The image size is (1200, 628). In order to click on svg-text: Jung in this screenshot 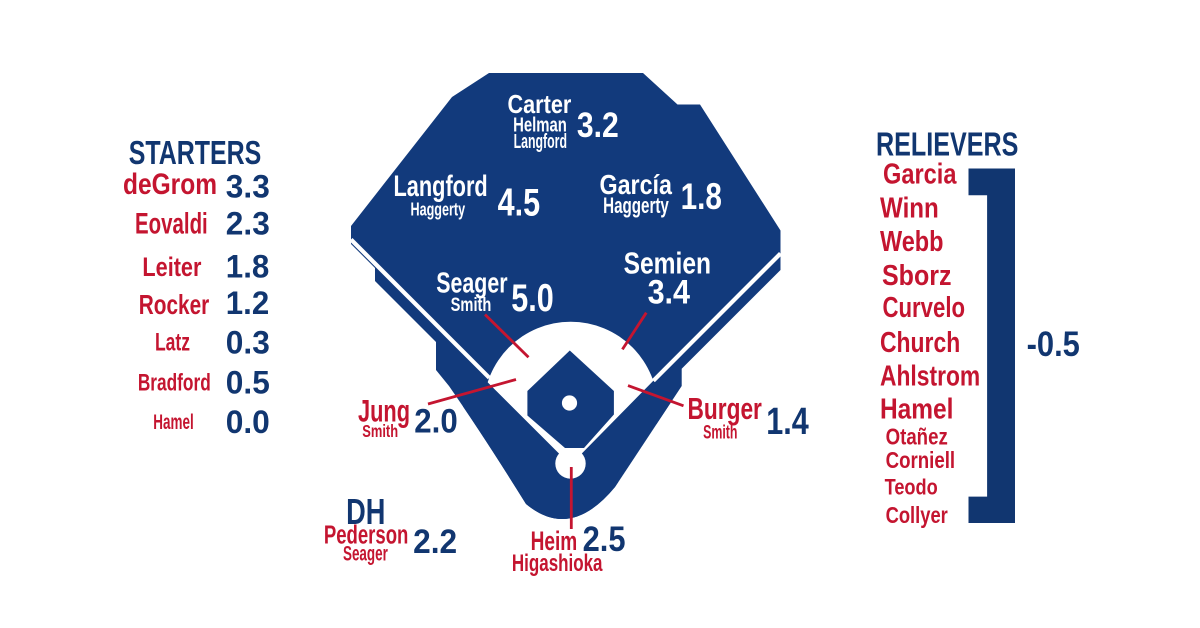, I will do `click(384, 411)`.